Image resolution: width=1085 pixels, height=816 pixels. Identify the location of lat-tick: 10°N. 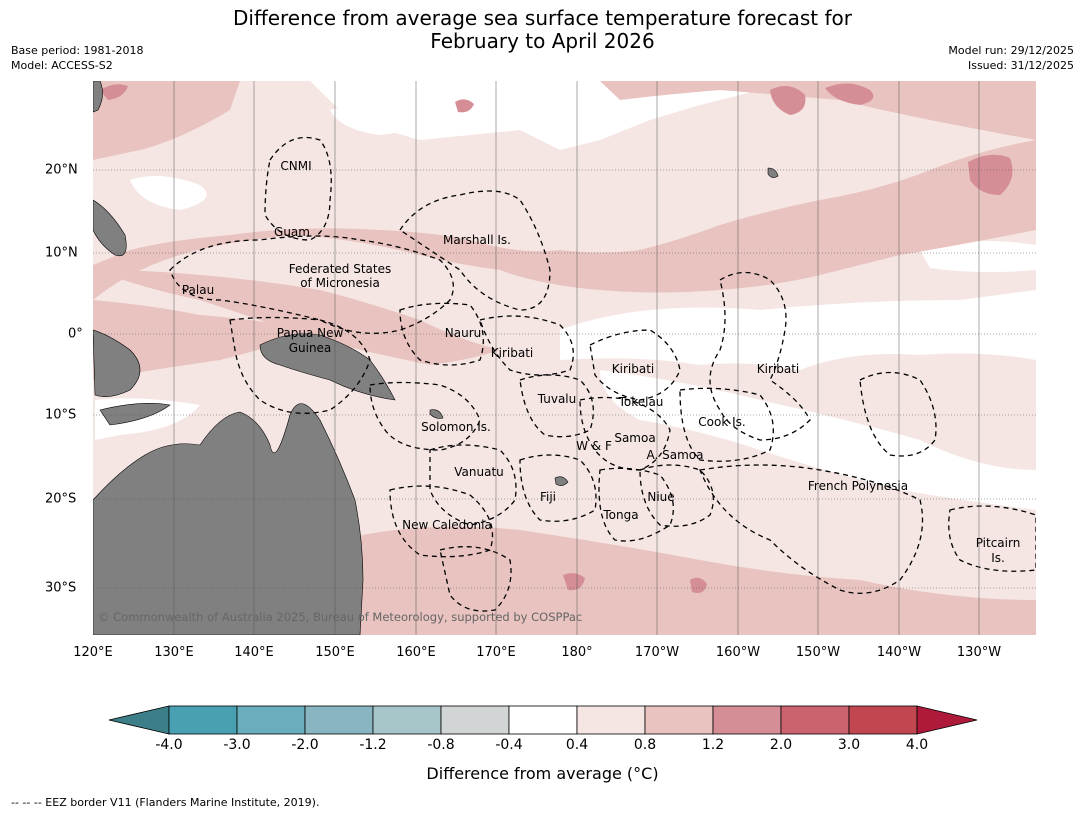
(61, 253).